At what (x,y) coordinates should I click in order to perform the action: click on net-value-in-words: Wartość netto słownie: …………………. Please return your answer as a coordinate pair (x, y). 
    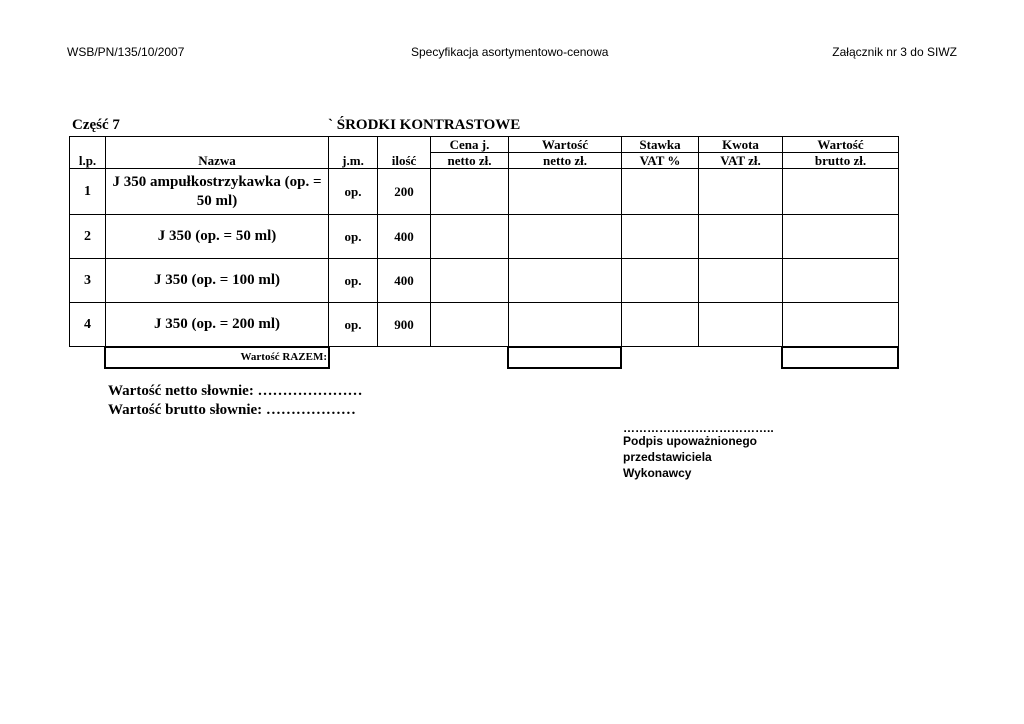
    Looking at the image, I should click on (235, 391).